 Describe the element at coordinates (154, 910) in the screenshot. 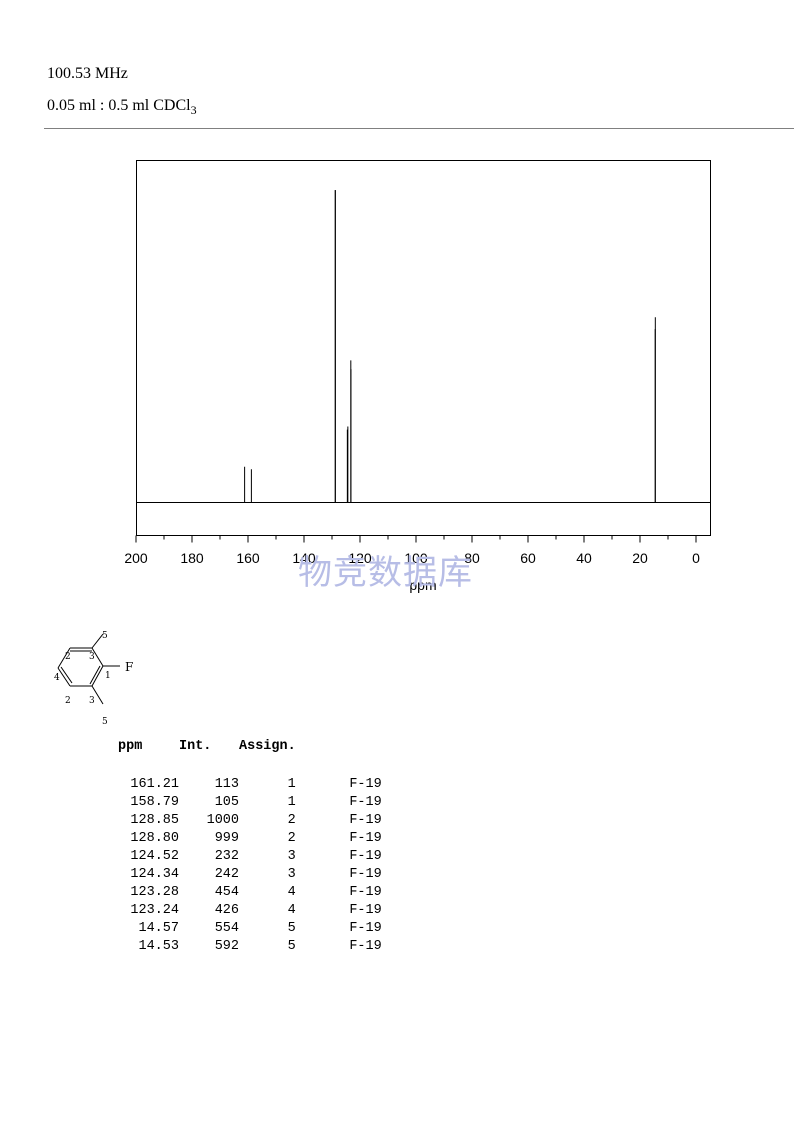

I see `cell-ppm: 123.24` at that location.